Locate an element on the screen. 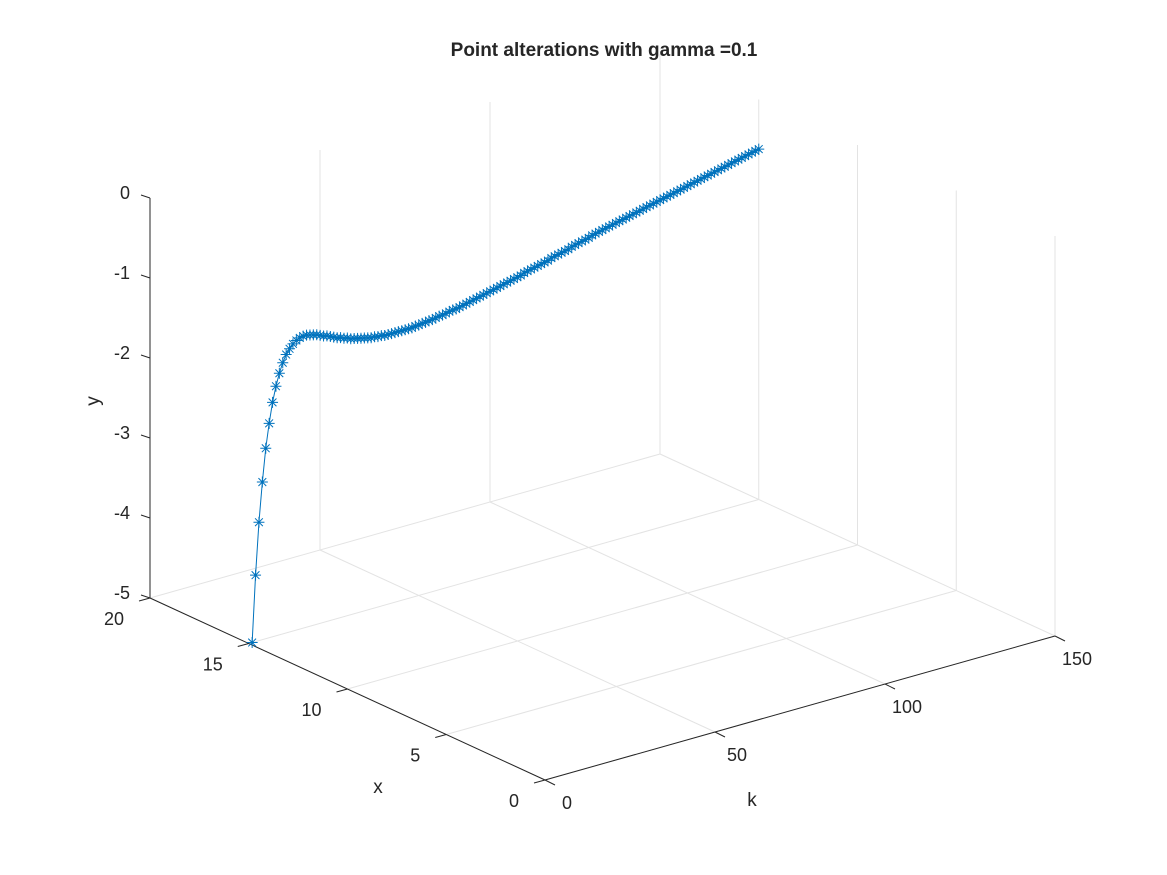 The width and height of the screenshot is (1167, 875). y-tick-label: -2 is located at coordinates (122, 353).